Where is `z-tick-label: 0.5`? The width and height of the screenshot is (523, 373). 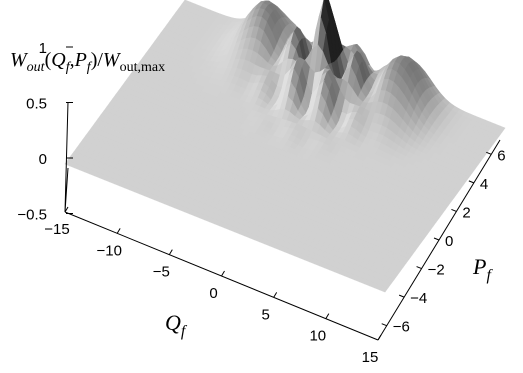 z-tick-label: 0.5 is located at coordinates (36, 104).